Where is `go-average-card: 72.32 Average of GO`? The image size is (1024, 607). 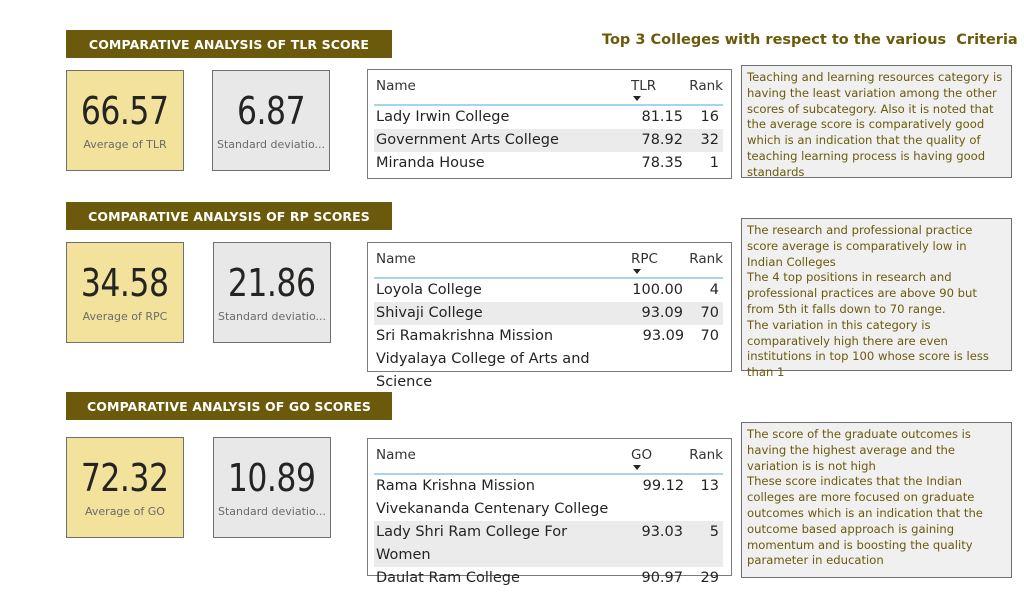 go-average-card: 72.32 Average of GO is located at coordinates (125, 487).